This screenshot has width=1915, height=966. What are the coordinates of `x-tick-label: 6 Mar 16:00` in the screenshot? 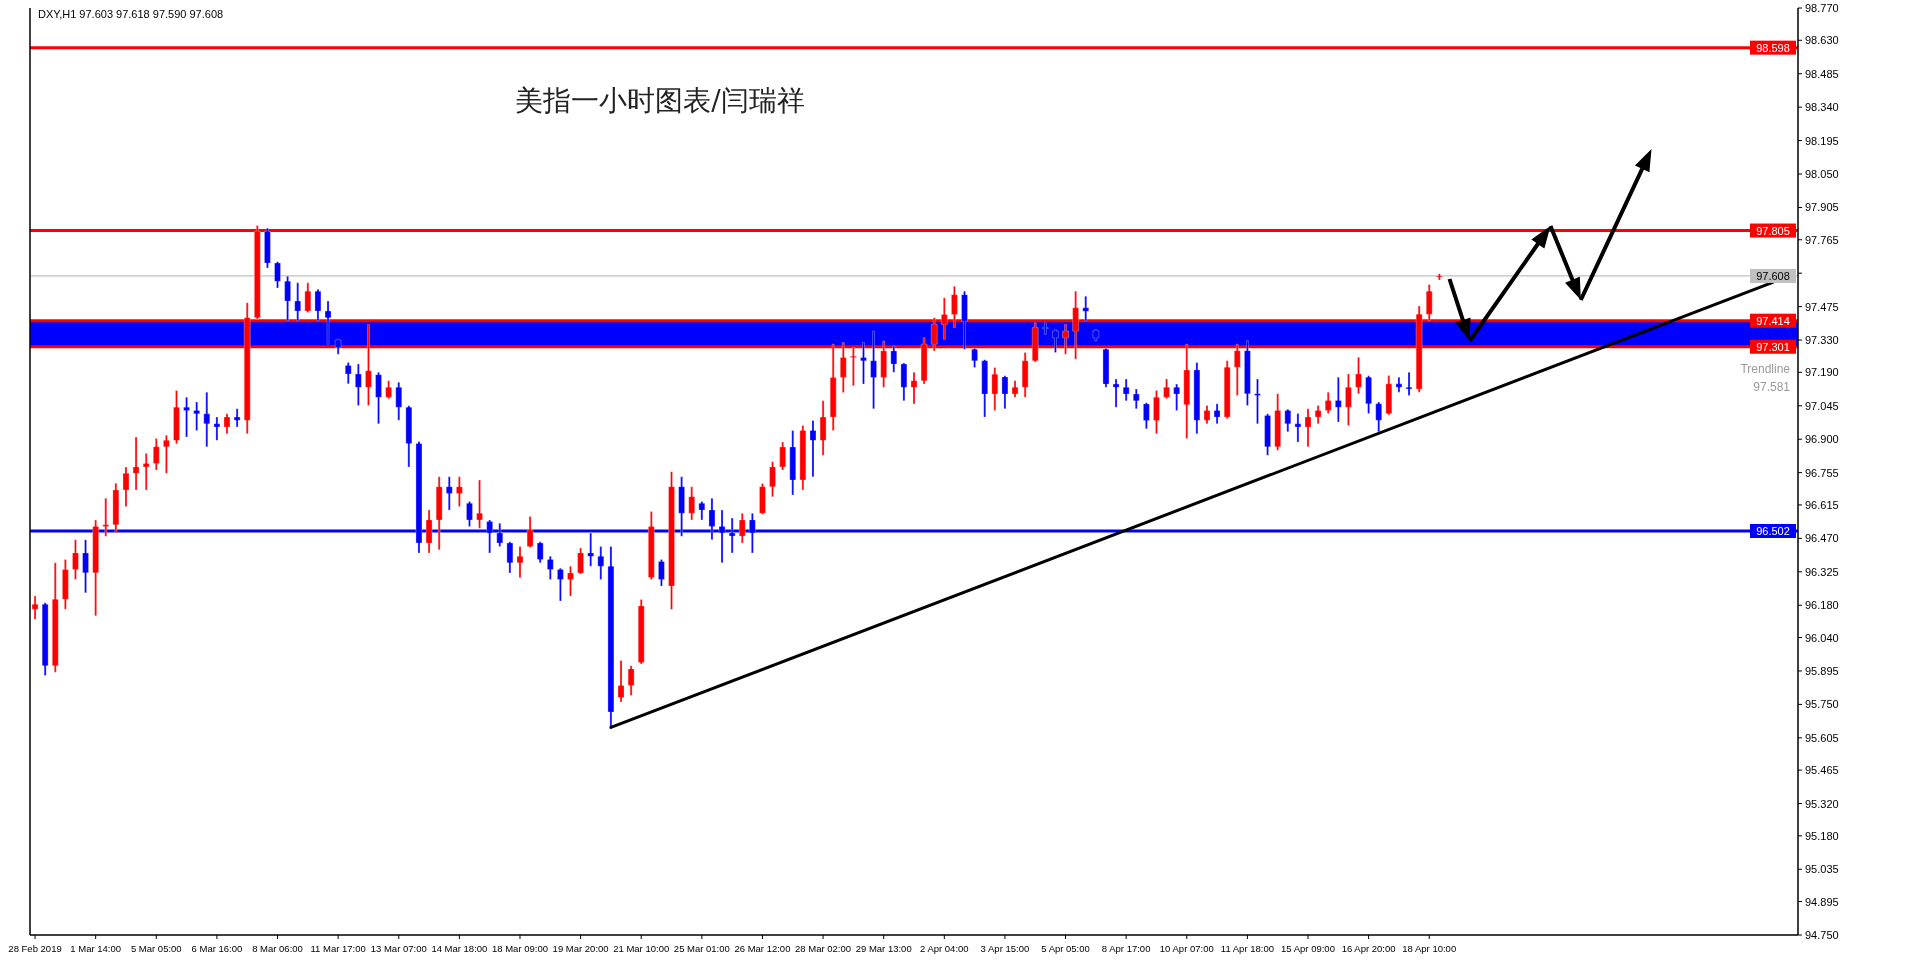 It's located at (217, 948).